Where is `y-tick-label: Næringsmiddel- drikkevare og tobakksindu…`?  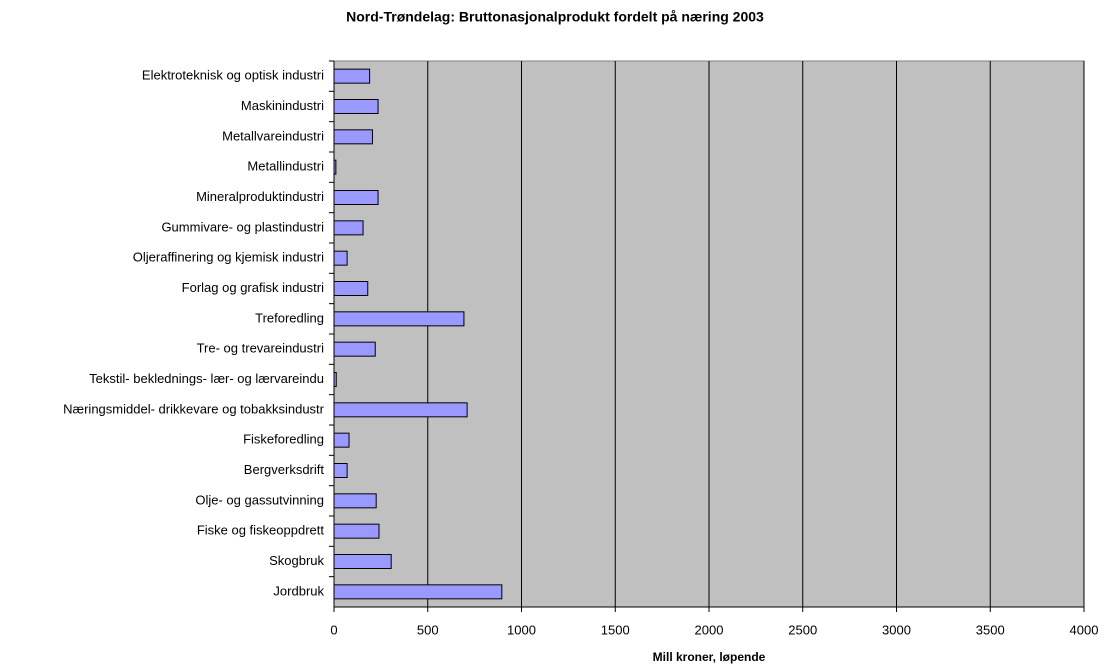
y-tick-label: Næringsmiddel- drikkevare og tobakksindu… is located at coordinates (194, 408).